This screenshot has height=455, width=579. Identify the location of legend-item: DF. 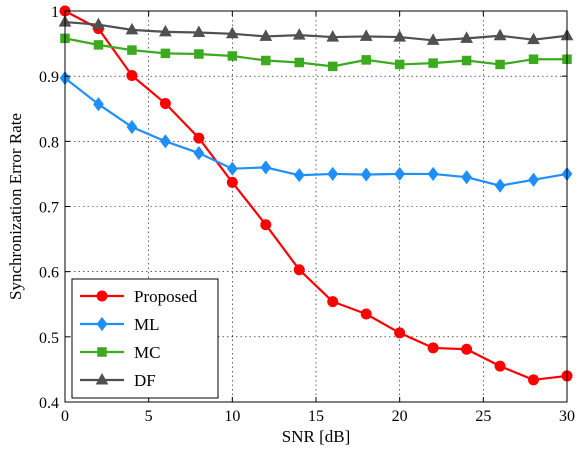
(118, 380).